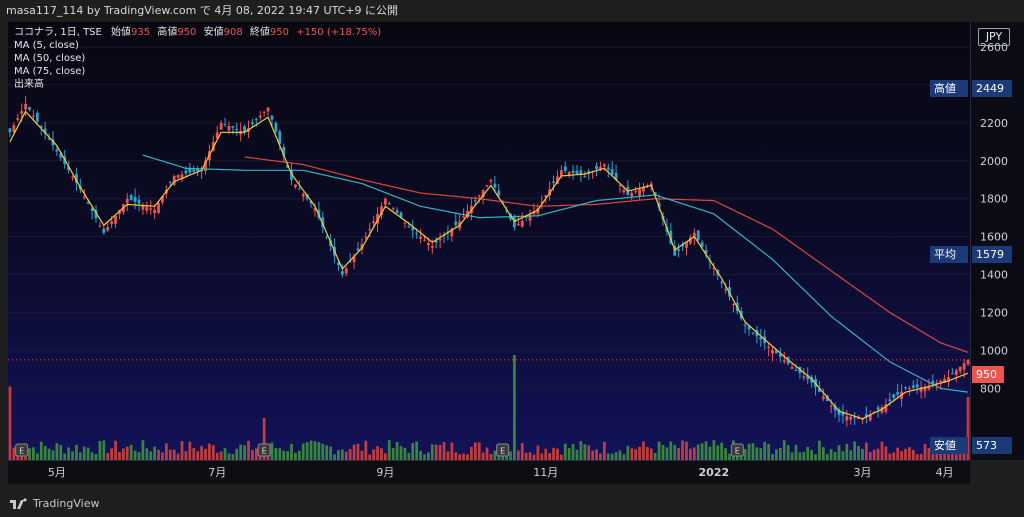  Describe the element at coordinates (994, 47) in the screenshot. I see `price-tick-label: 2600` at that location.